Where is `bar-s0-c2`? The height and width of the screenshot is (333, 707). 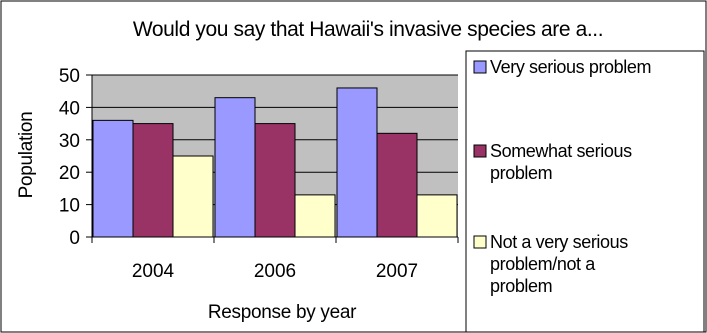 bar-s0-c2 is located at coordinates (357, 162).